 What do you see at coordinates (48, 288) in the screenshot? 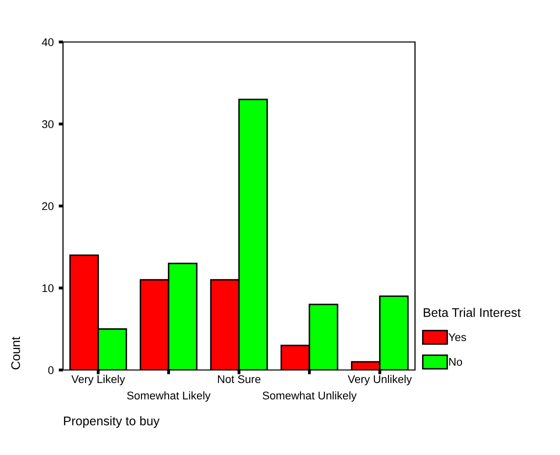
I see `y-tick-label: 10` at bounding box center [48, 288].